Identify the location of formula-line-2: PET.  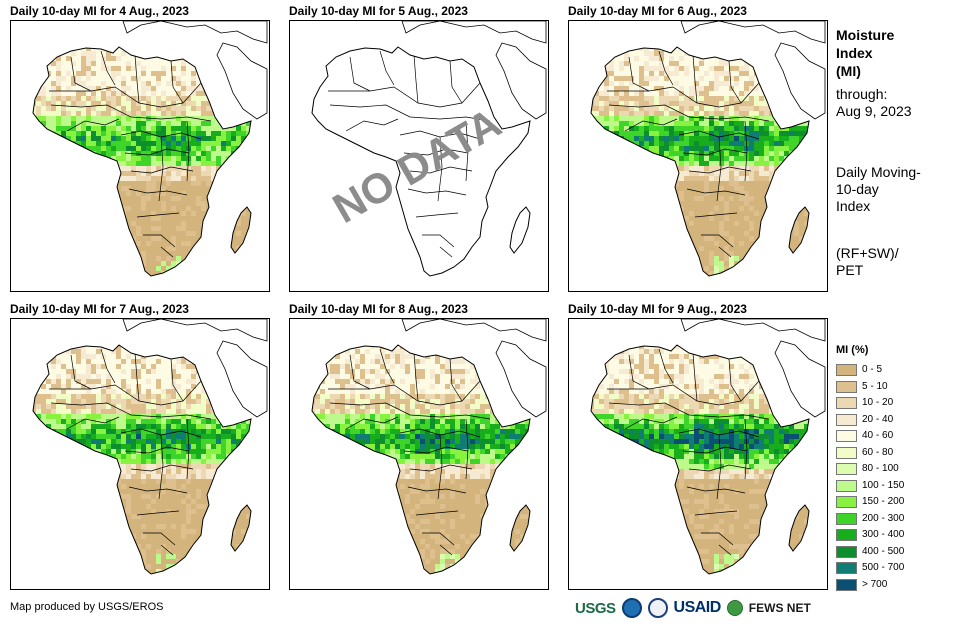
(850, 270).